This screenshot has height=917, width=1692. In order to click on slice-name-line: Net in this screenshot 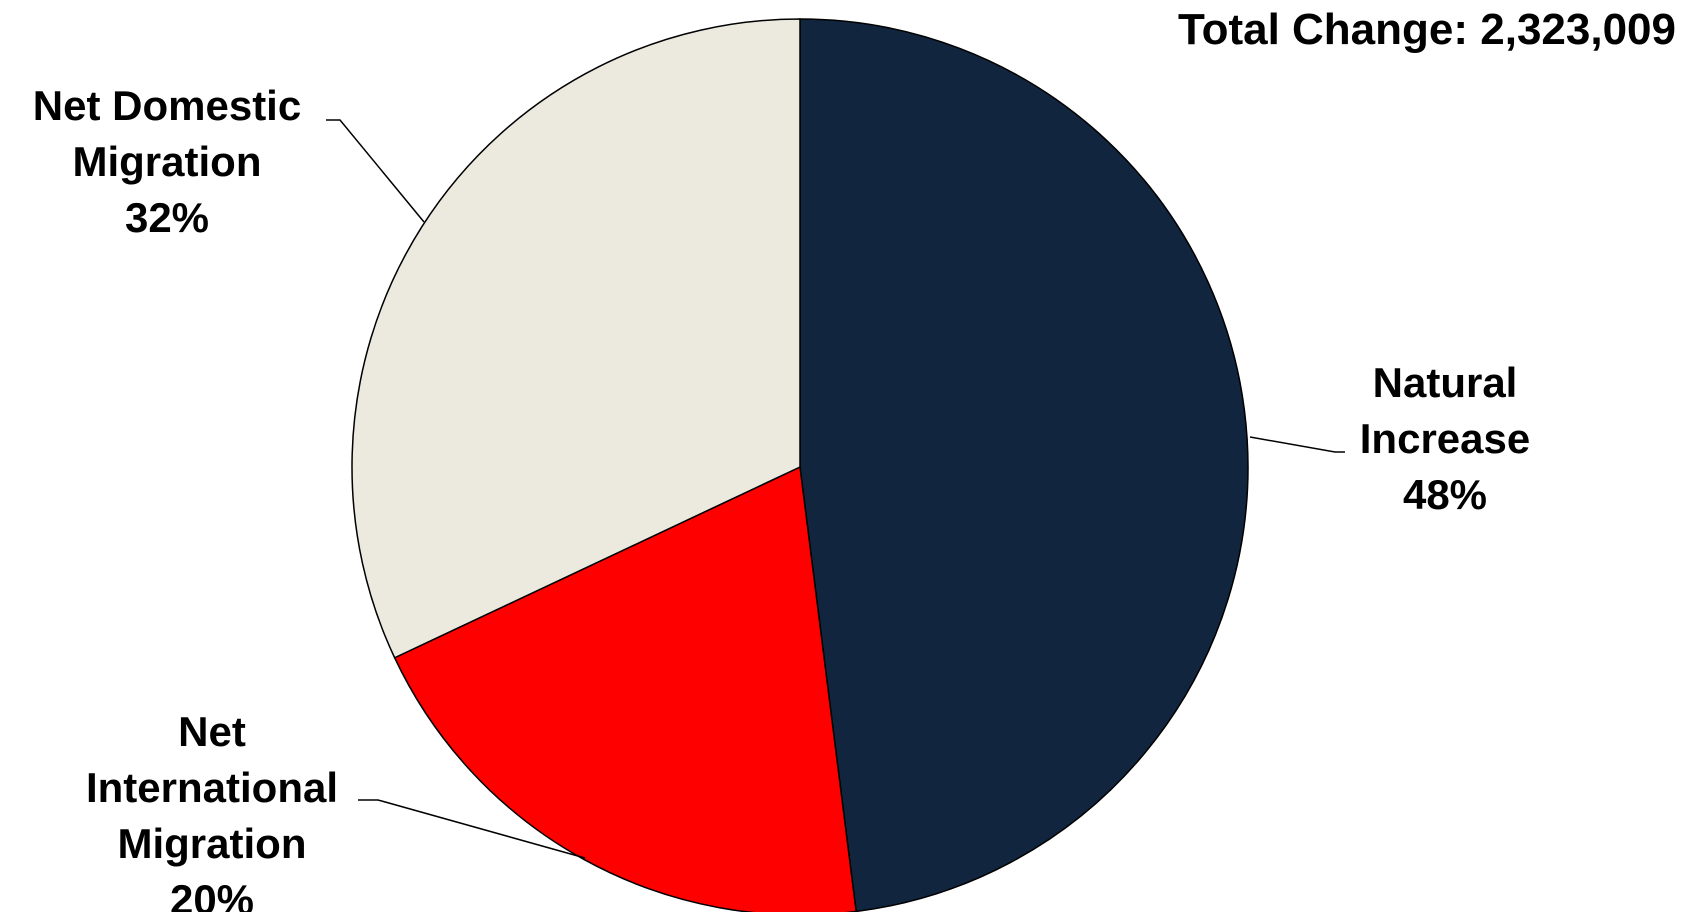, I will do `click(212, 731)`.